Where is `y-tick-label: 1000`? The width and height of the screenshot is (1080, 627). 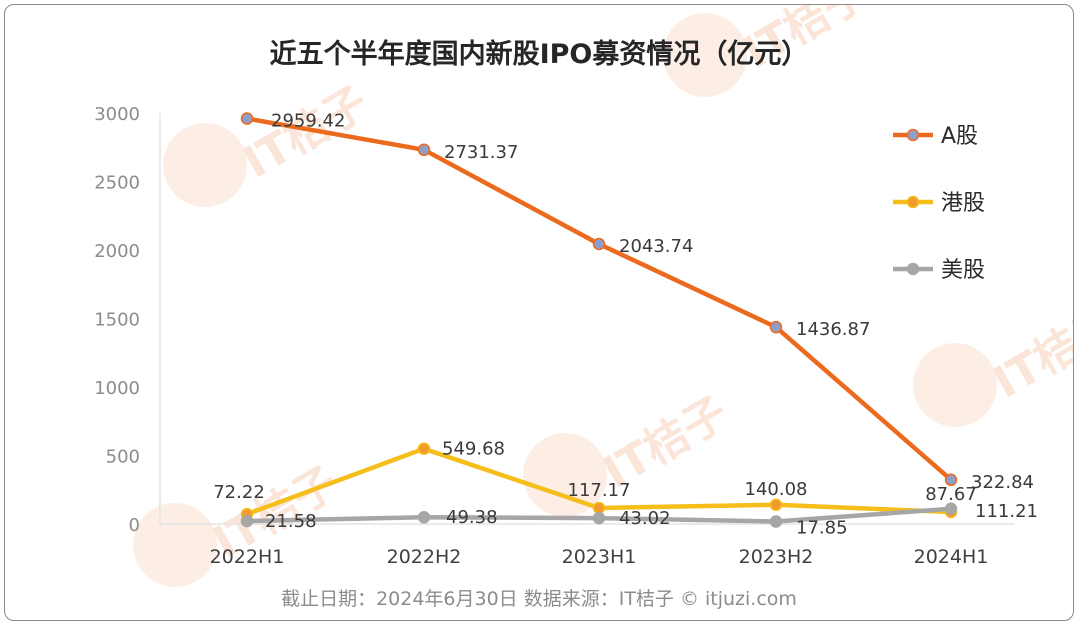 y-tick-label: 1000 is located at coordinates (117, 388).